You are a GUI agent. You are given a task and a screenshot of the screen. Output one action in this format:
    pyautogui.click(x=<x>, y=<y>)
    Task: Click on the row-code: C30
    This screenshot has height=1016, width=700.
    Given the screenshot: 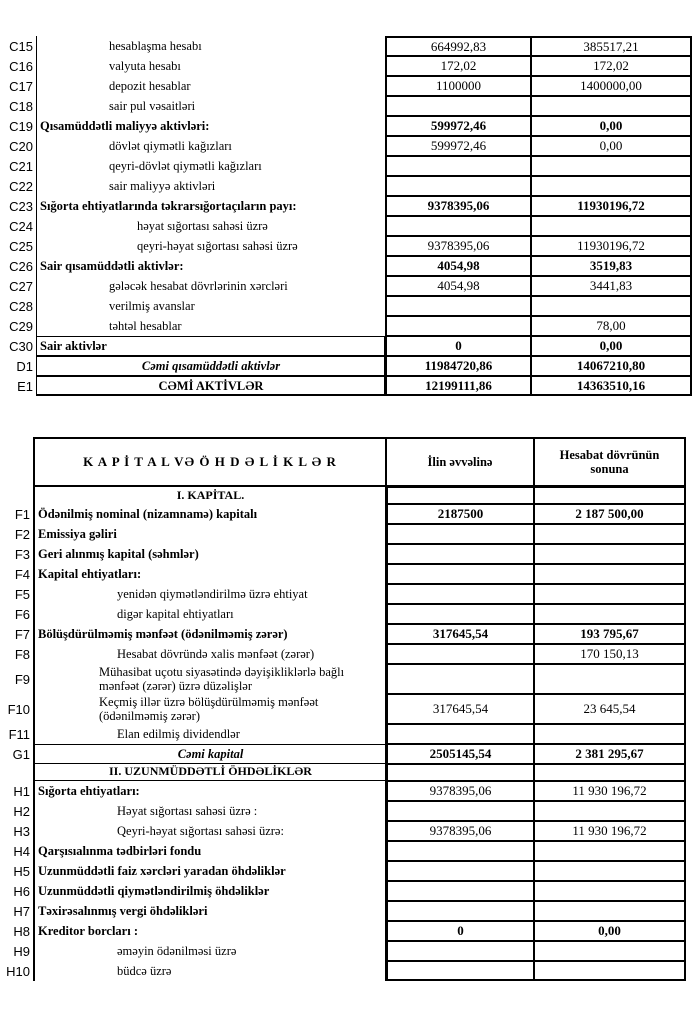 What is the action you would take?
    pyautogui.click(x=21, y=346)
    